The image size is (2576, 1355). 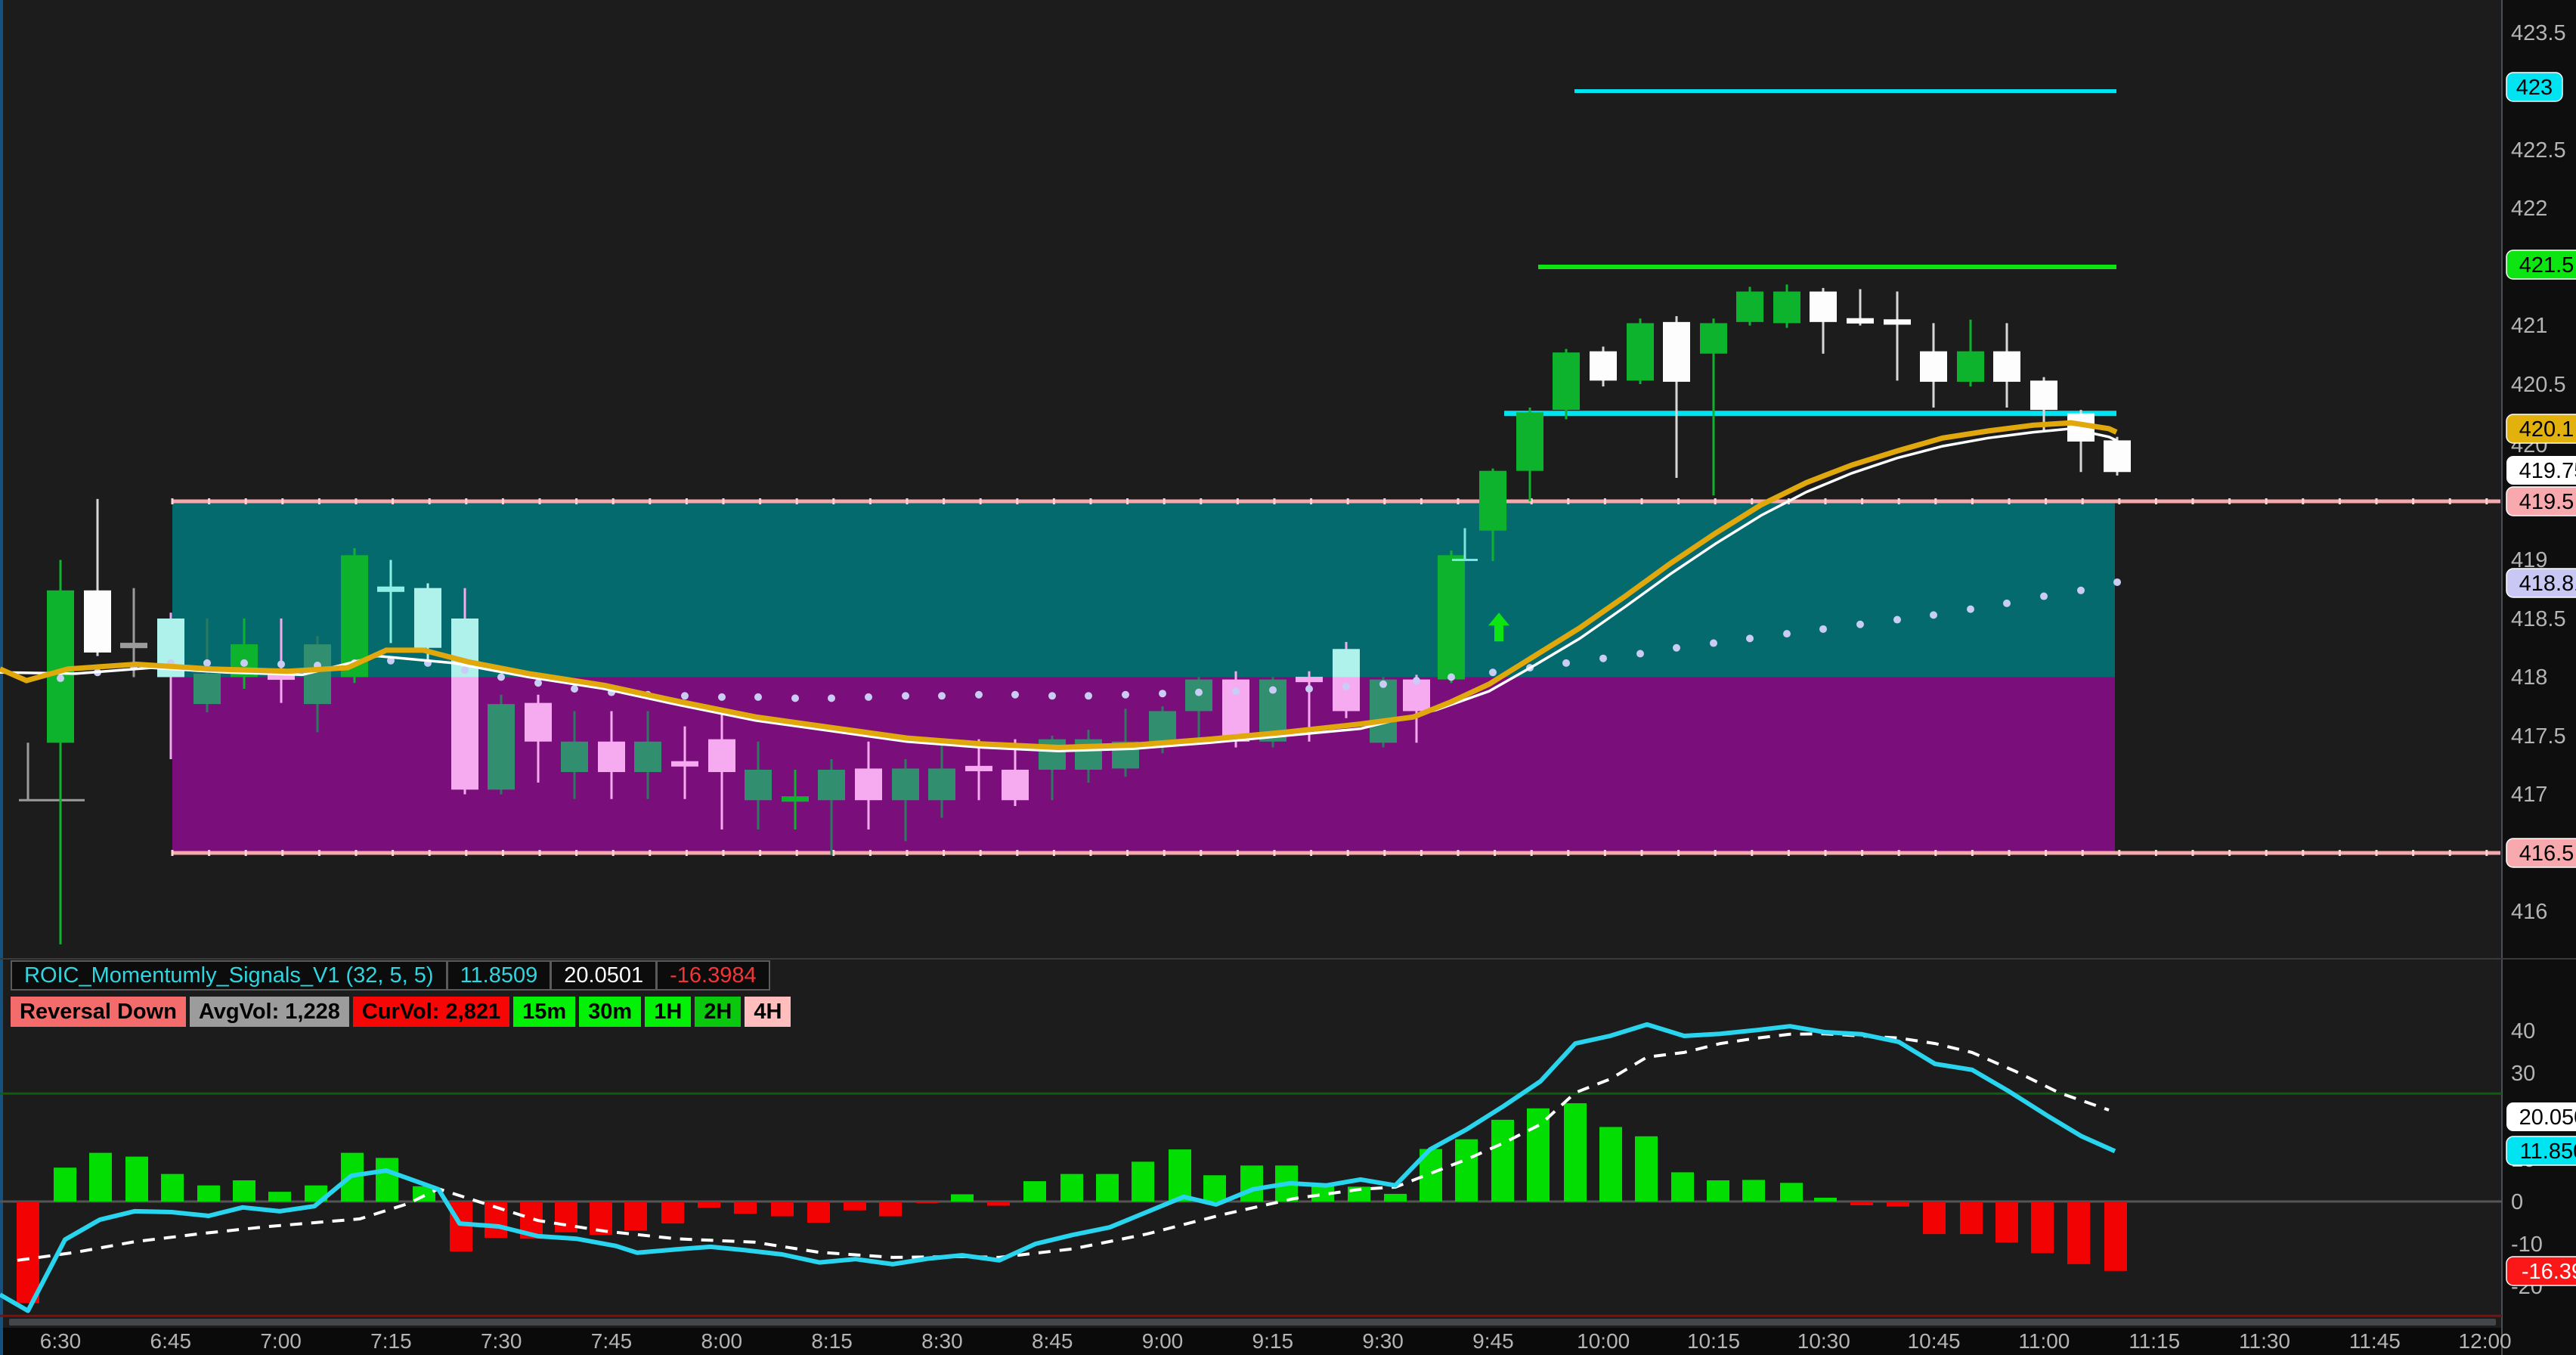 What do you see at coordinates (768, 1012) in the screenshot?
I see `timeframe-4h-button: 4H` at bounding box center [768, 1012].